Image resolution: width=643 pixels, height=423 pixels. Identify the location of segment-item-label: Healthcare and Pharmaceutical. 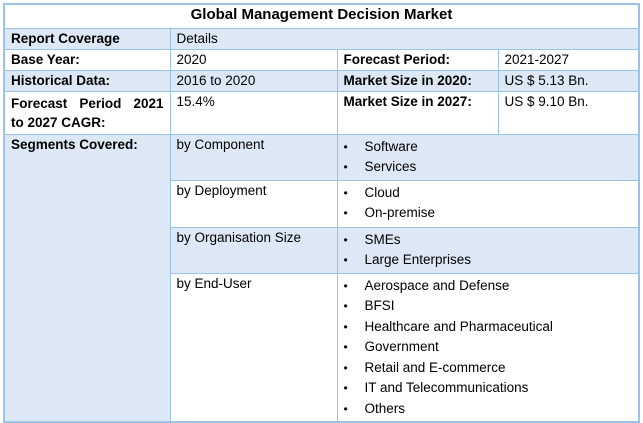
(458, 326).